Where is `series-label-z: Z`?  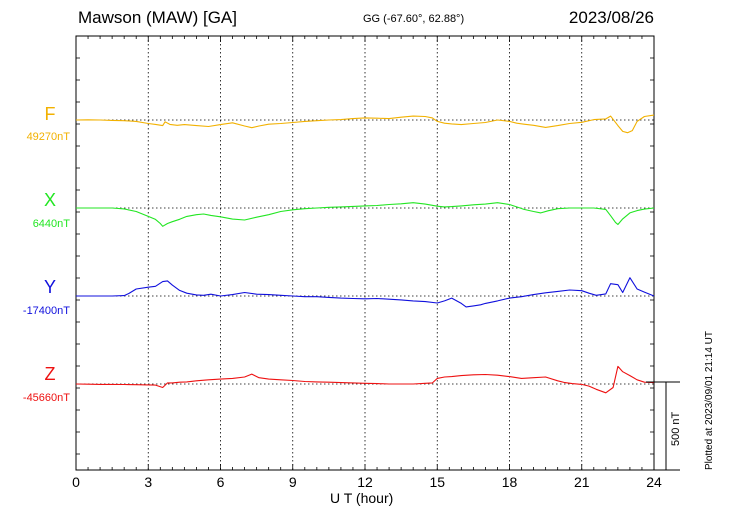 series-label-z: Z is located at coordinates (50, 374).